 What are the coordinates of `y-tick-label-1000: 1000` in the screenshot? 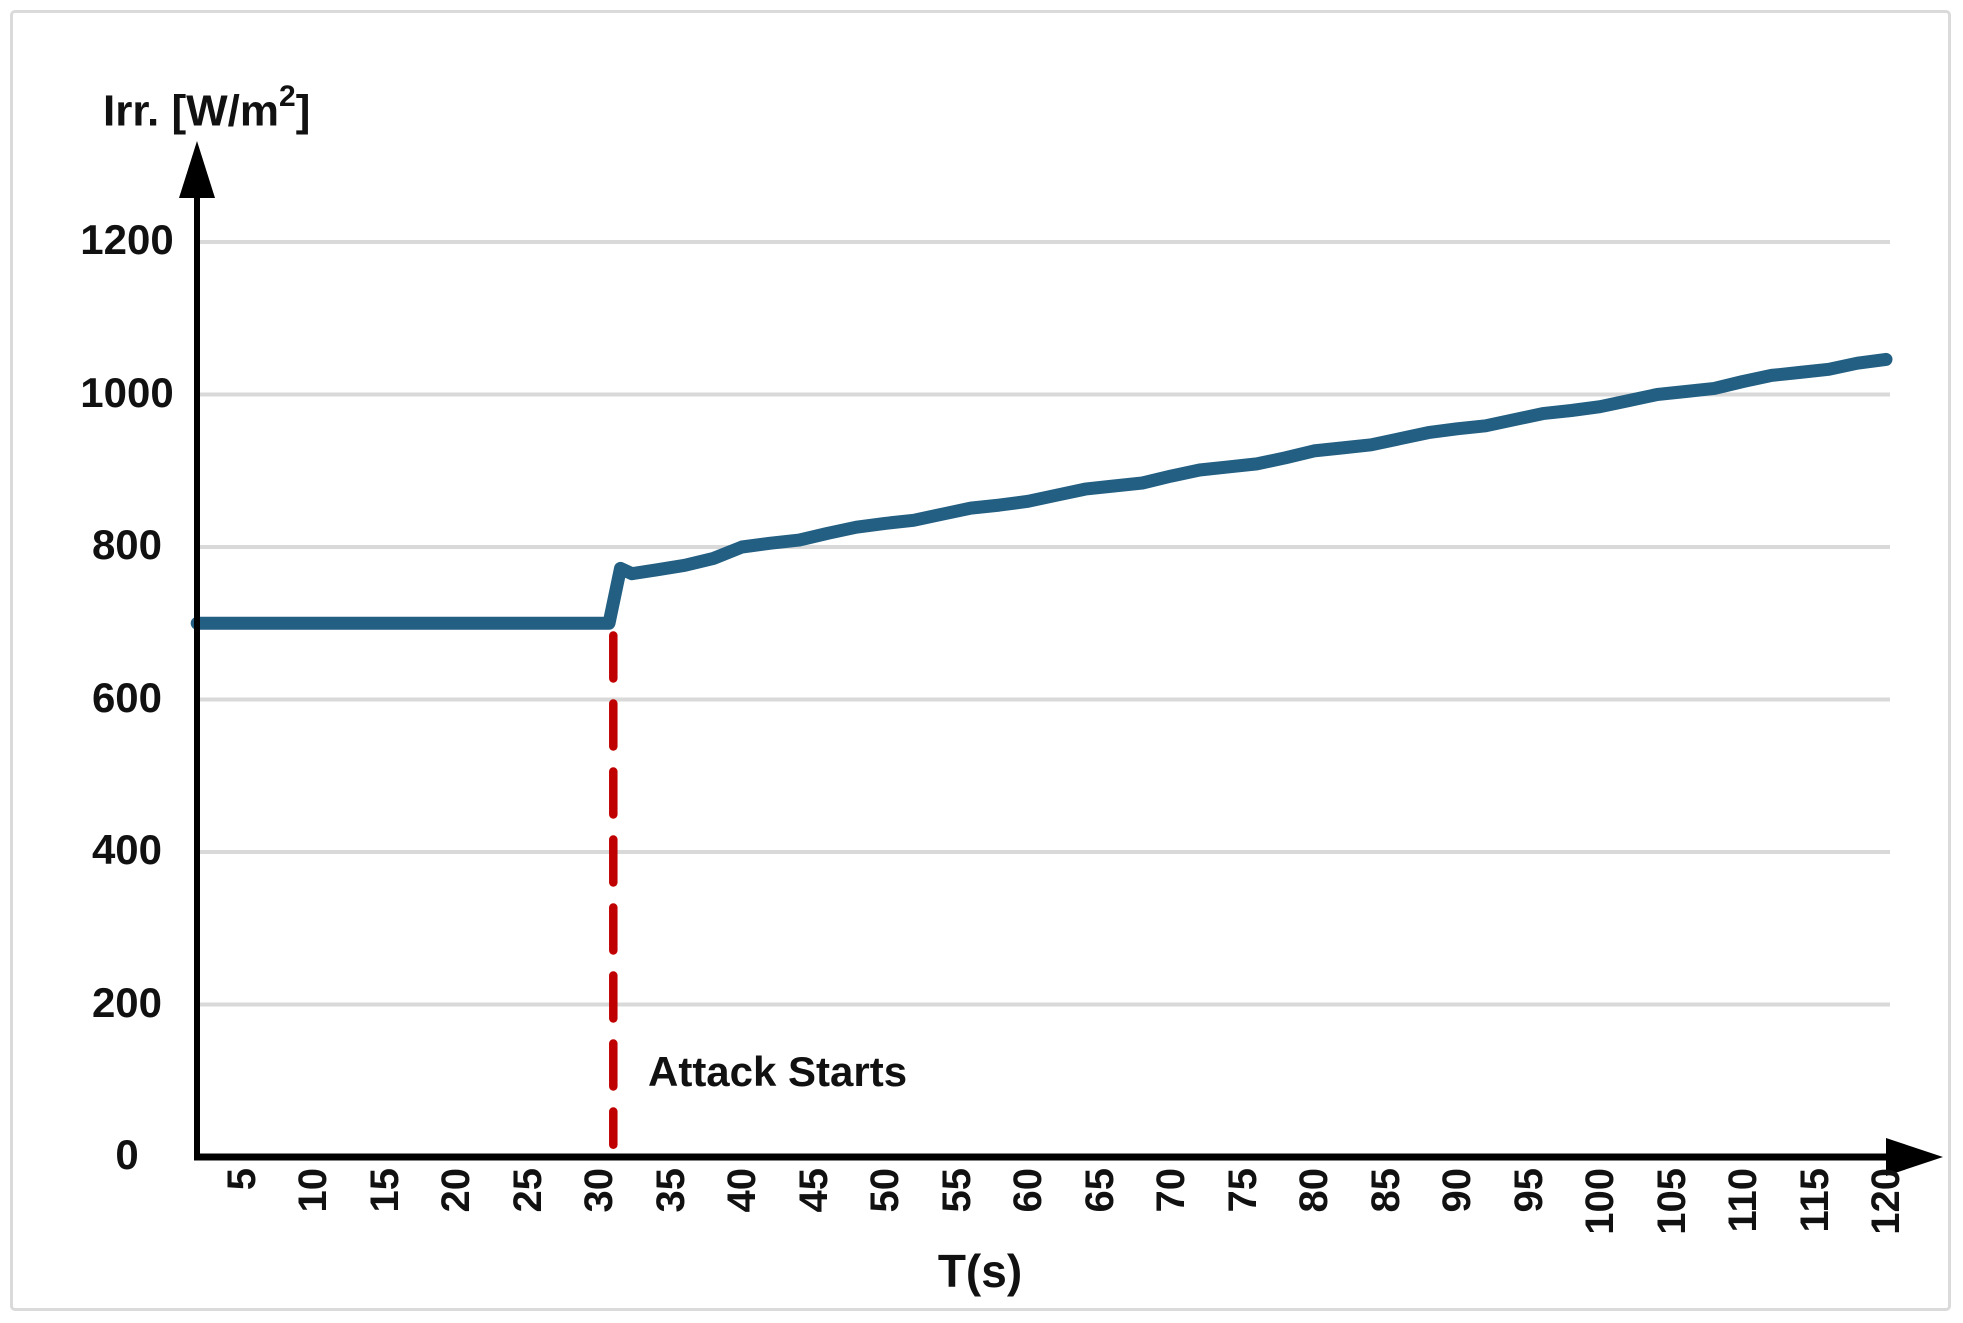 It's located at (127, 392).